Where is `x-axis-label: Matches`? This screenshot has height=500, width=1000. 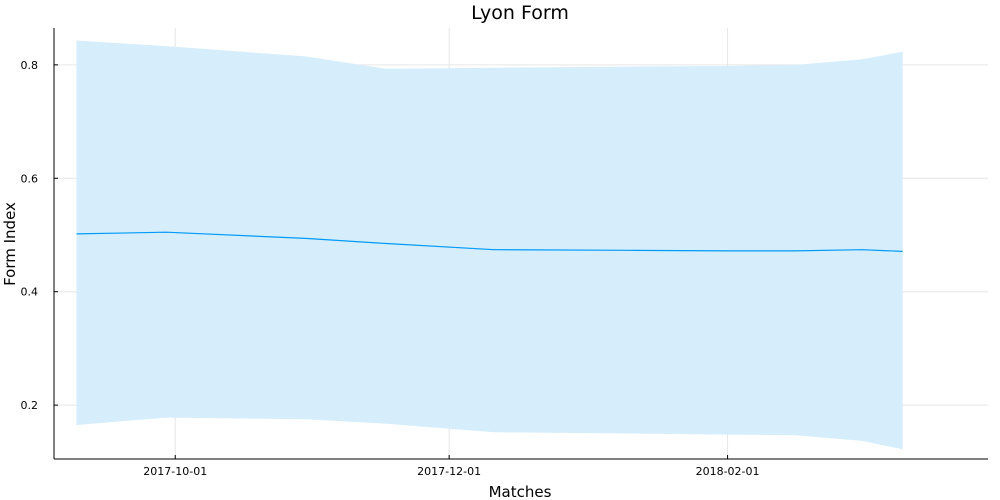 x-axis-label: Matches is located at coordinates (520, 491).